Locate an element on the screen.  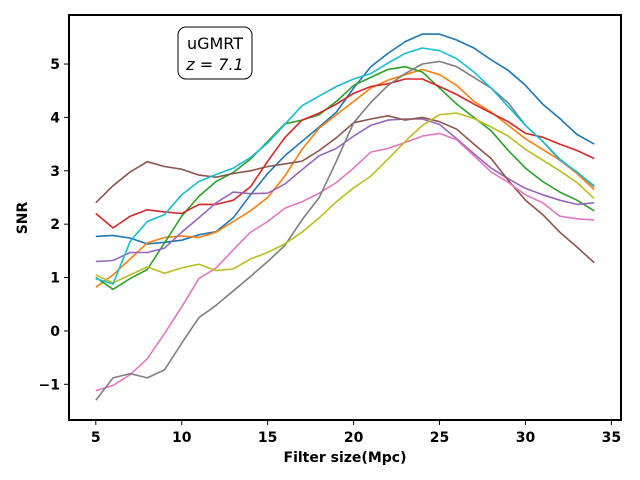
annotation-frame is located at coordinates (215, 53).